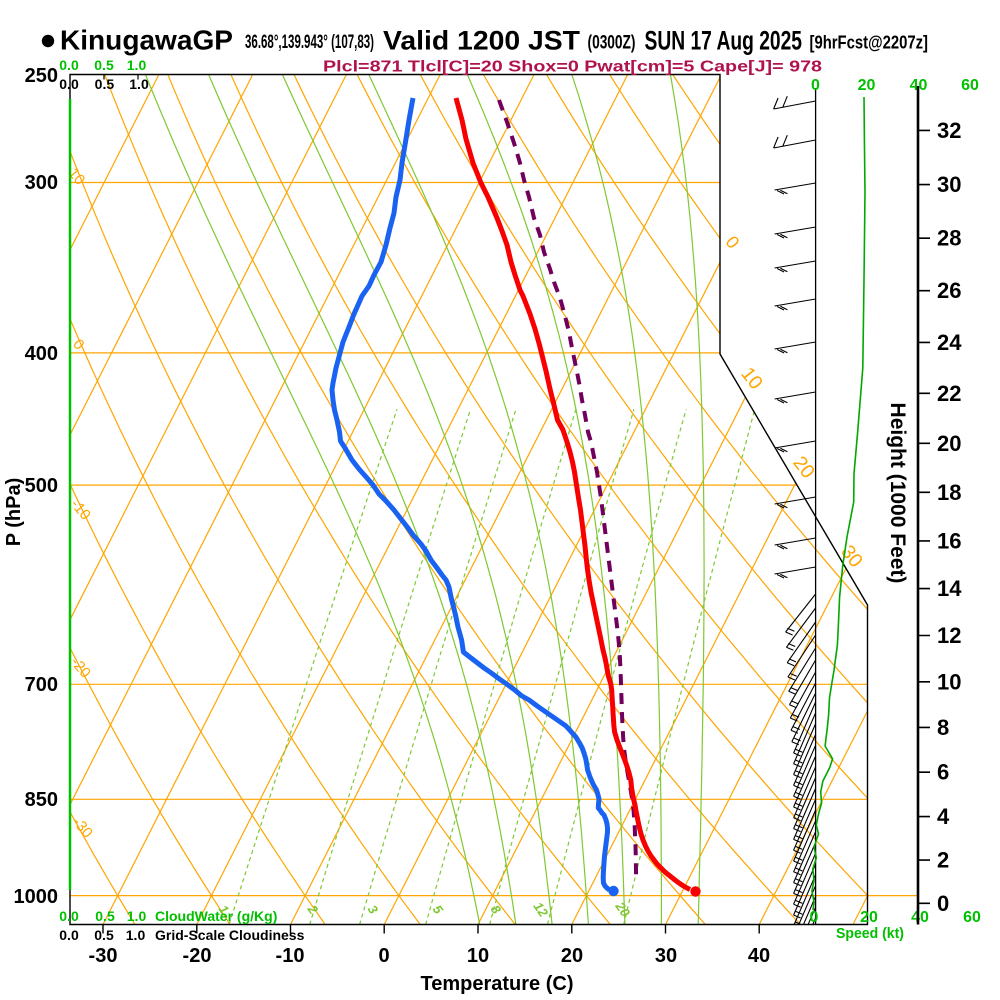  Describe the element at coordinates (949, 130) in the screenshot. I see `svg-text: 32` at that location.